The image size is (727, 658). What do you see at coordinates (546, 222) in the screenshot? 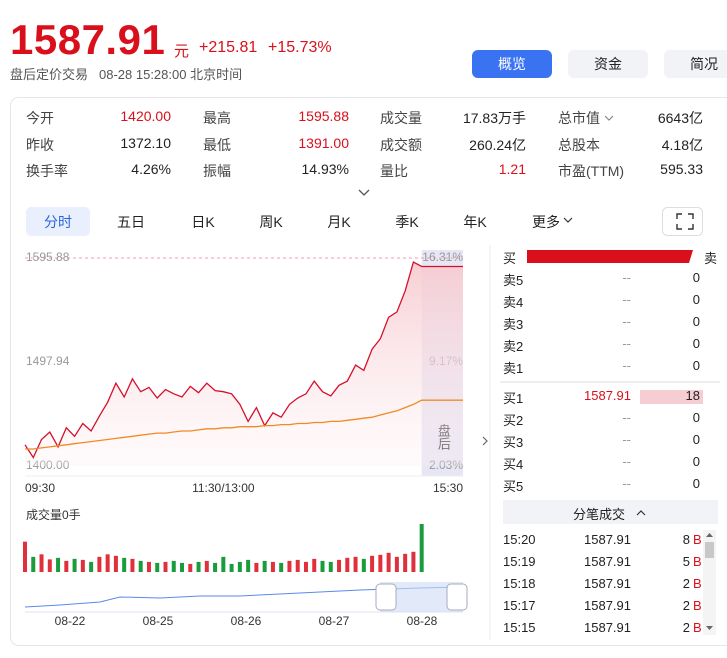
I see `chart-tab: 更多` at bounding box center [546, 222].